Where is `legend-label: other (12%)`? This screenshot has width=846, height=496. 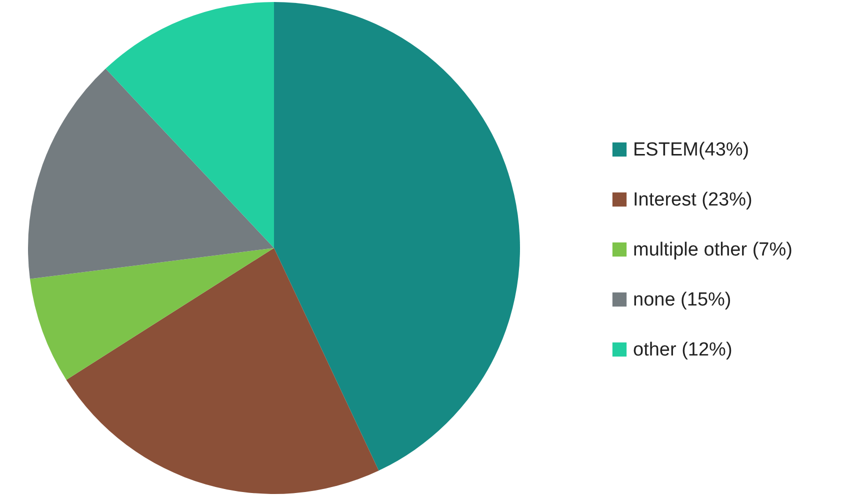 legend-label: other (12%) is located at coordinates (682, 350).